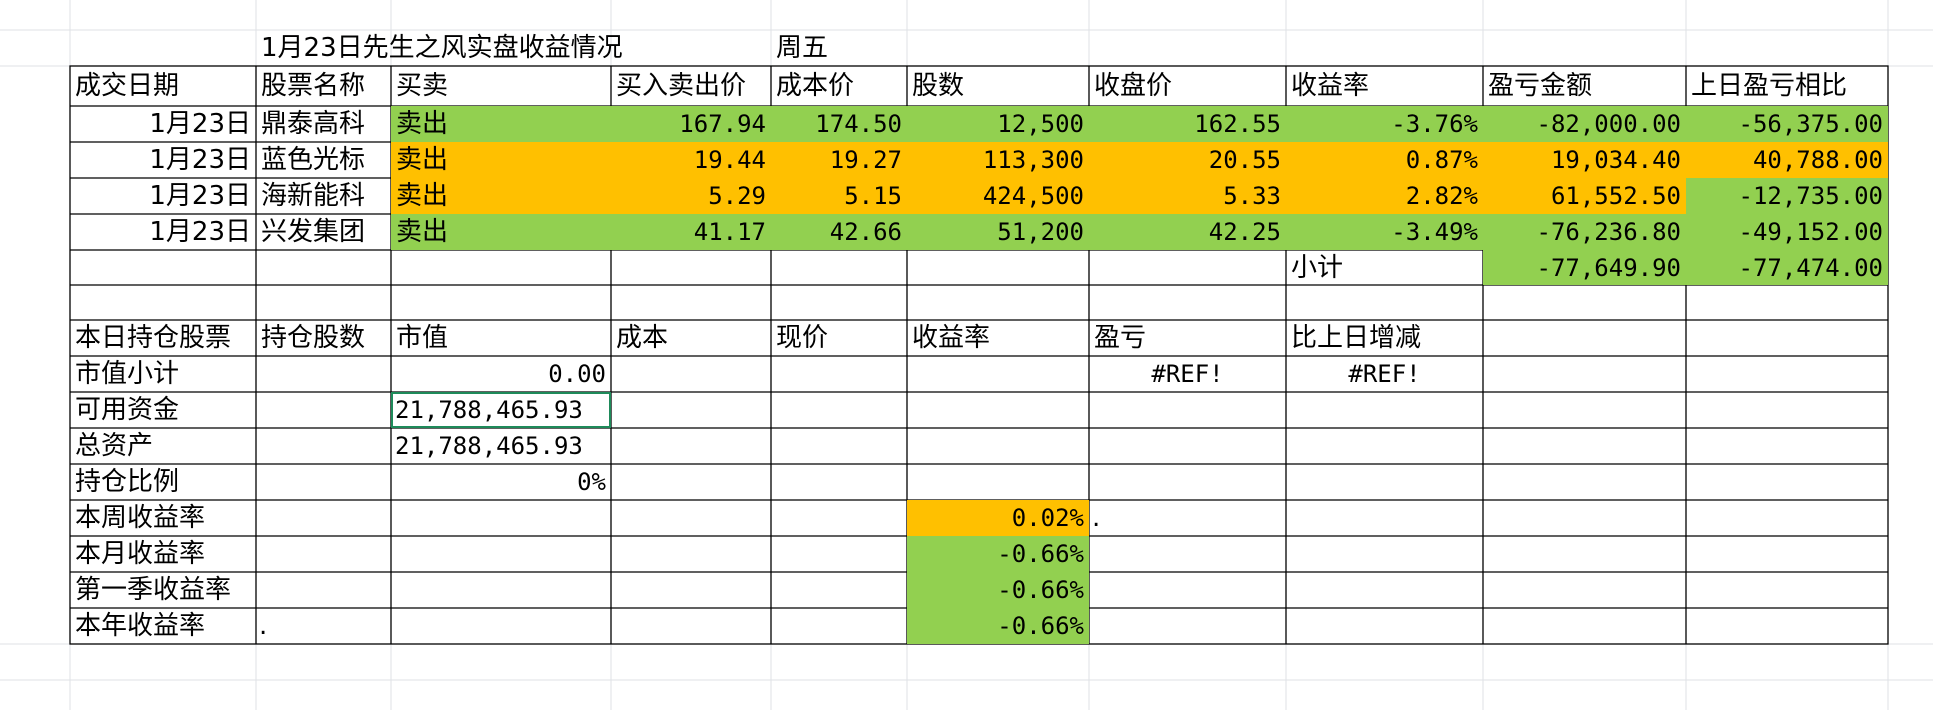 This screenshot has width=1933, height=710. Describe the element at coordinates (153, 590) in the screenshot. I see `q1-return-label: 第一季收益率` at that location.